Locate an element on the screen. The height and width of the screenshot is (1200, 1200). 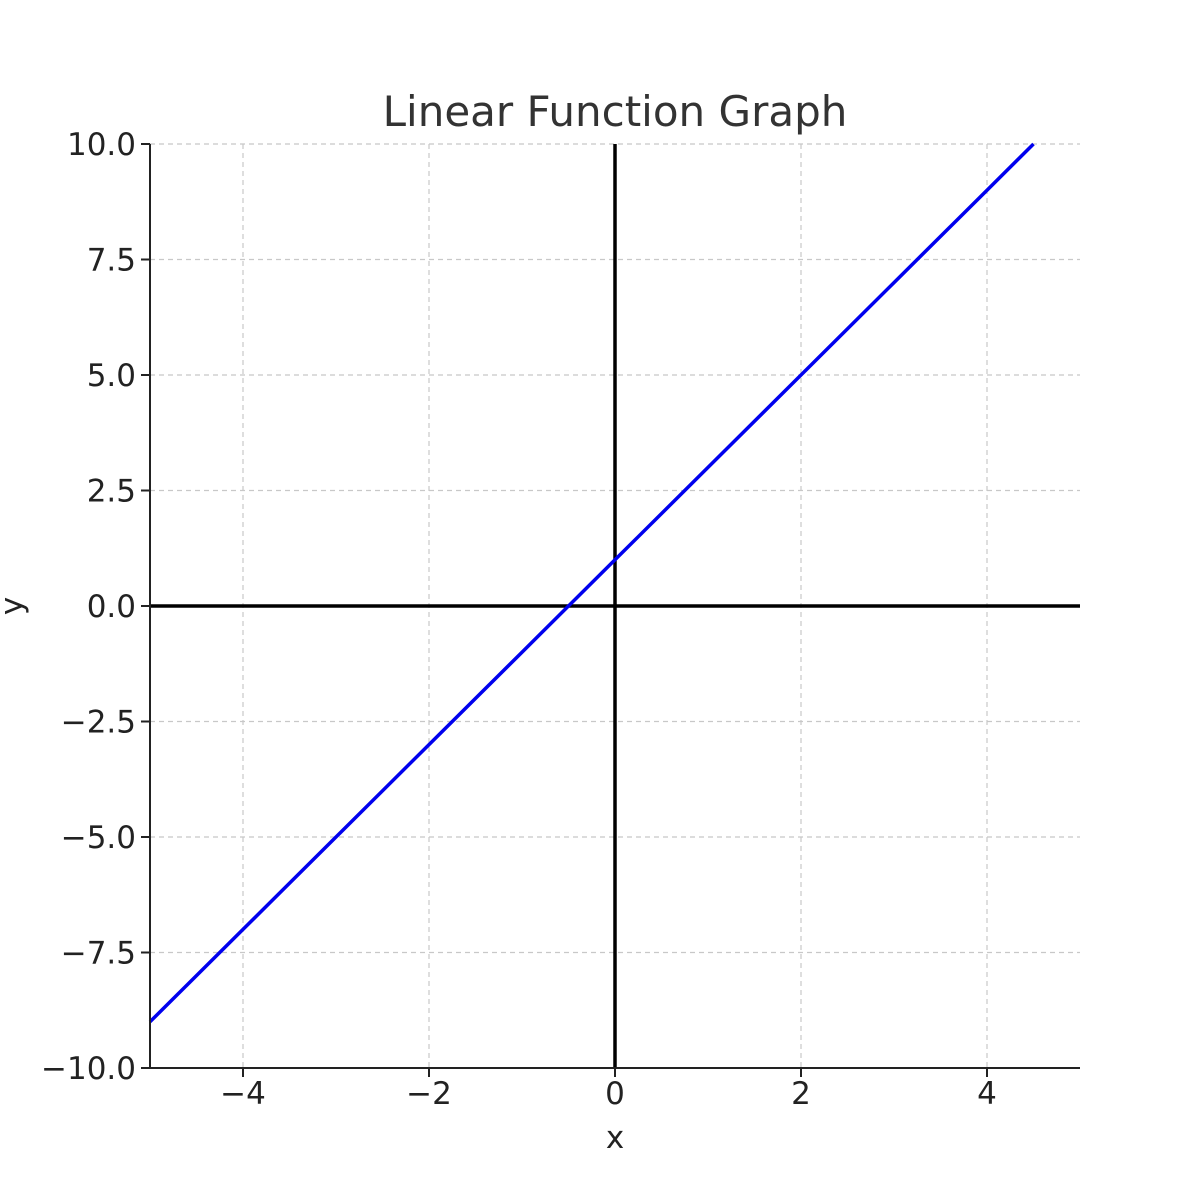
x-ticks: −4 −2 0 2 4 is located at coordinates (608, 1090).